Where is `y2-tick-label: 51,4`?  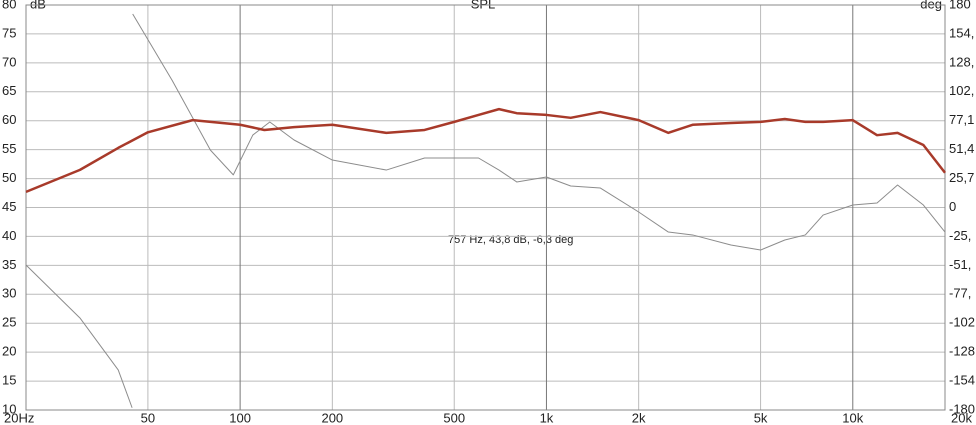 y2-tick-label: 51,4 is located at coordinates (961, 148).